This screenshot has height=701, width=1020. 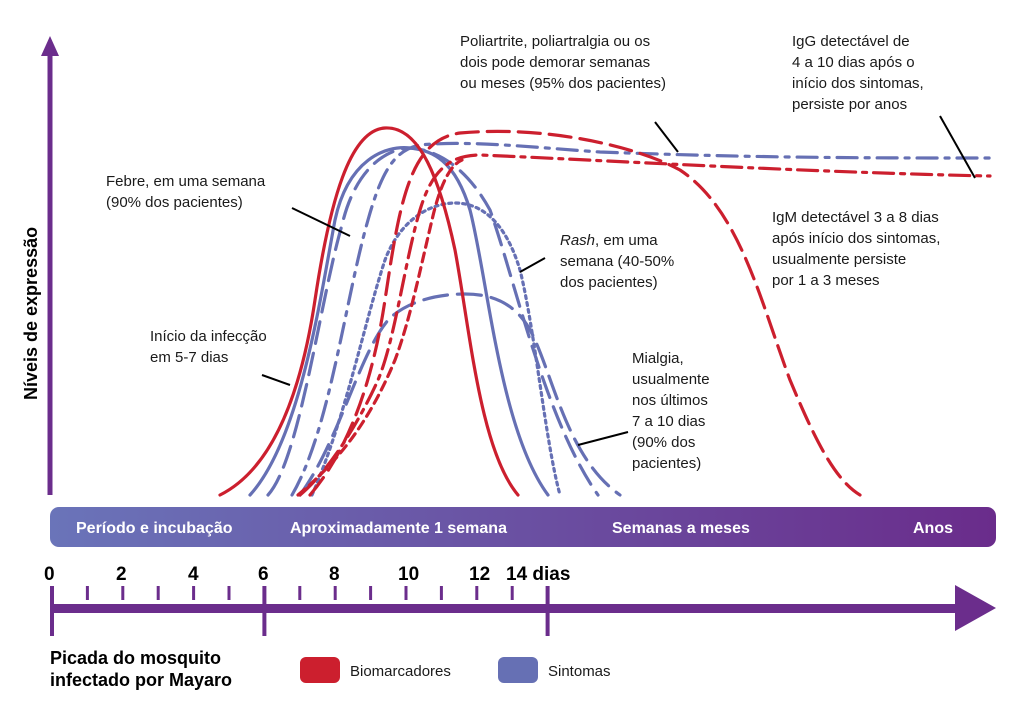 What do you see at coordinates (263, 574) in the screenshot?
I see `tick-label: 6` at bounding box center [263, 574].